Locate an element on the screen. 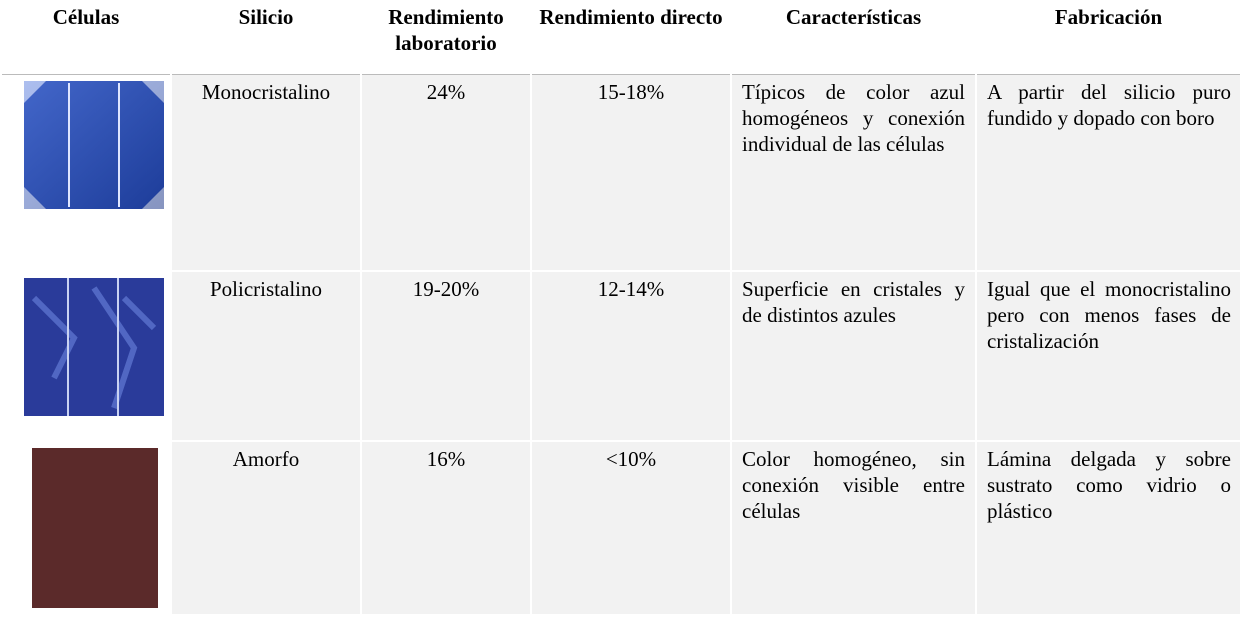 Image resolution: width=1240 pixels, height=619 pixels. table-cell: 24% is located at coordinates (445, 173).